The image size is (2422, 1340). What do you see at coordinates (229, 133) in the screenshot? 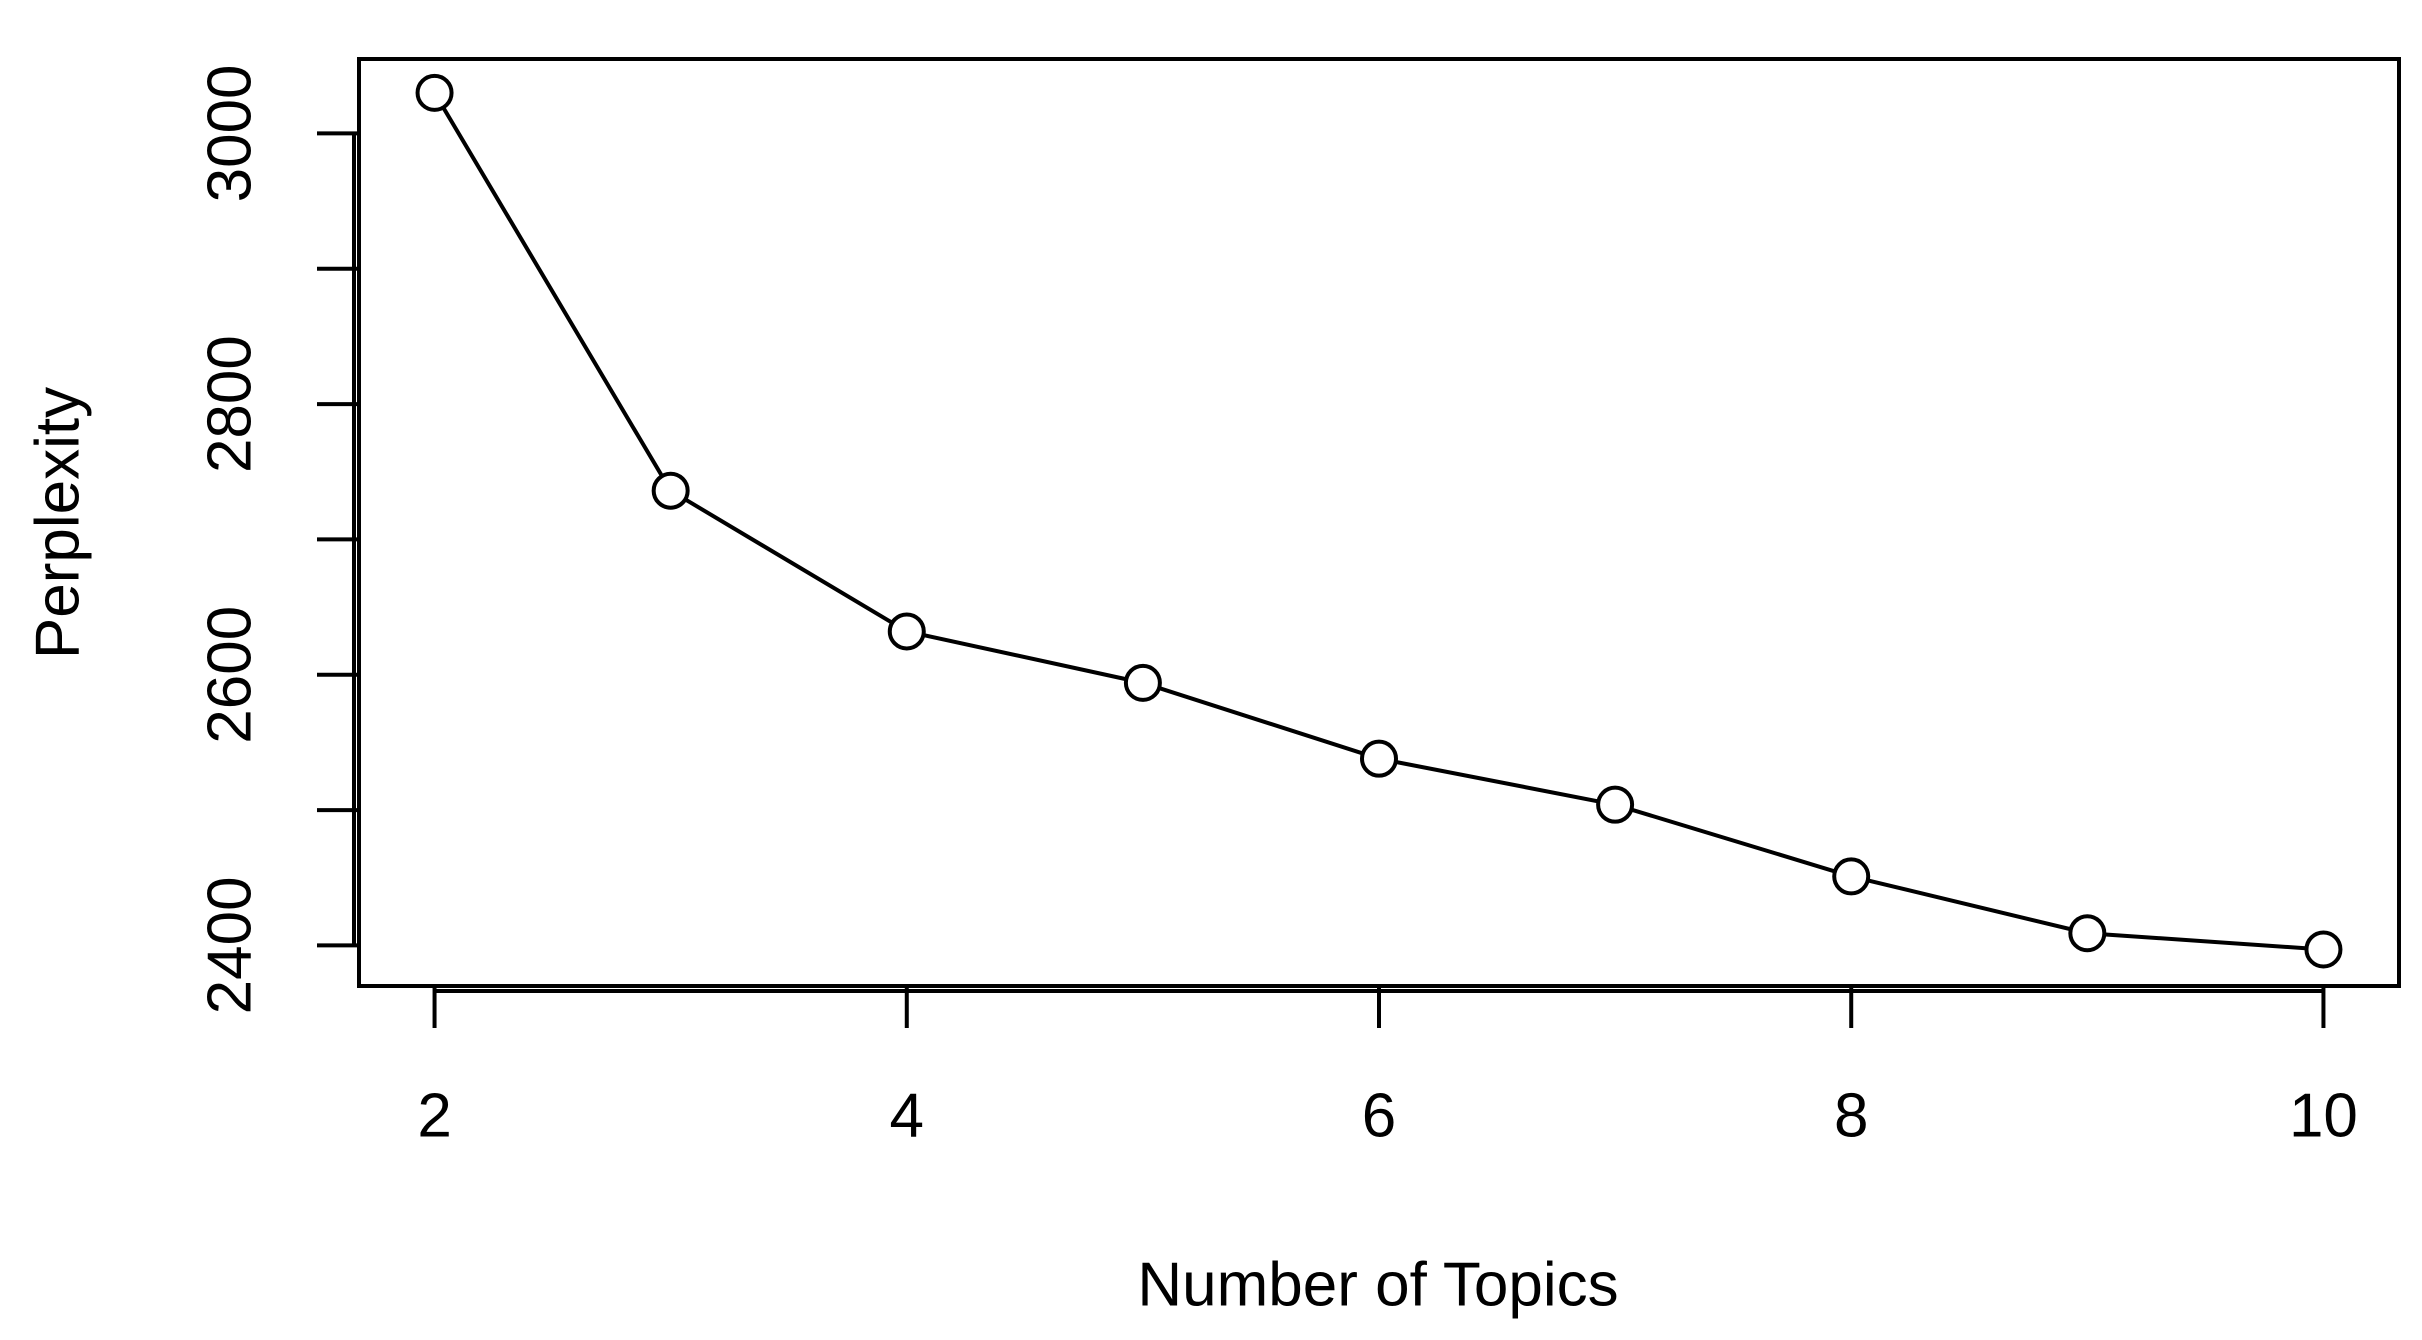
I see `y-tick-label: 3000` at bounding box center [229, 133].